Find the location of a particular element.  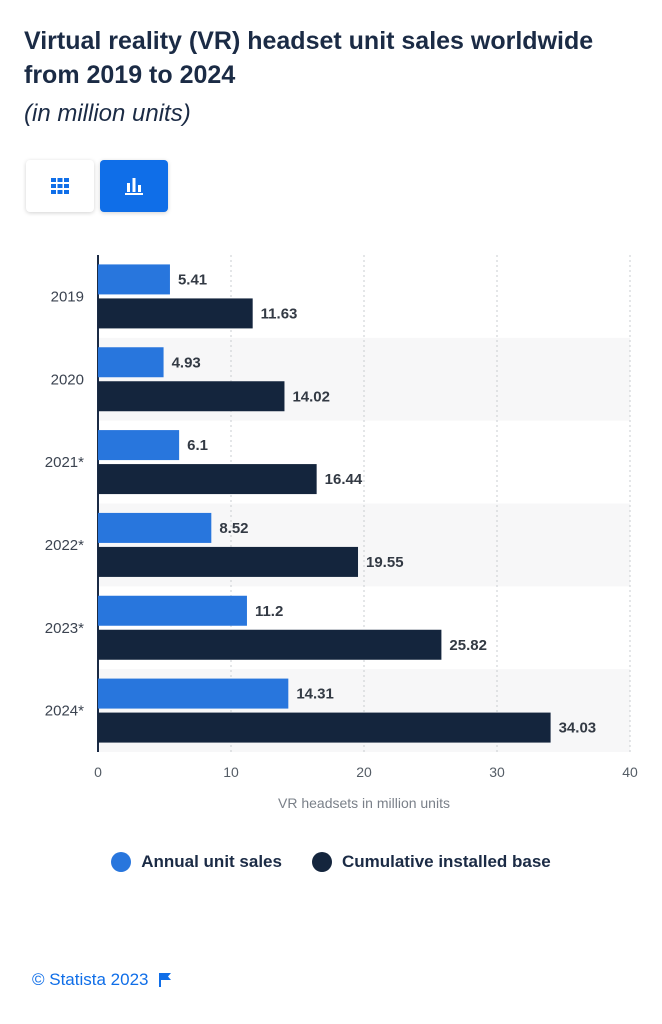

category-label: 2021* is located at coordinates (64, 462).